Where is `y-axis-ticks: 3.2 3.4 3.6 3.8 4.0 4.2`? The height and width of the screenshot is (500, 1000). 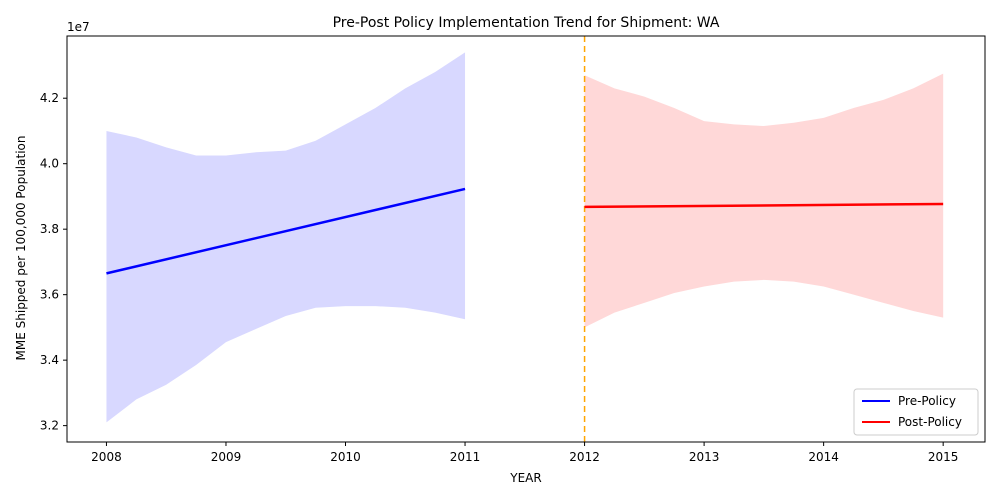 y-axis-ticks: 3.2 3.4 3.6 3.8 4.0 4.2 is located at coordinates (53, 262).